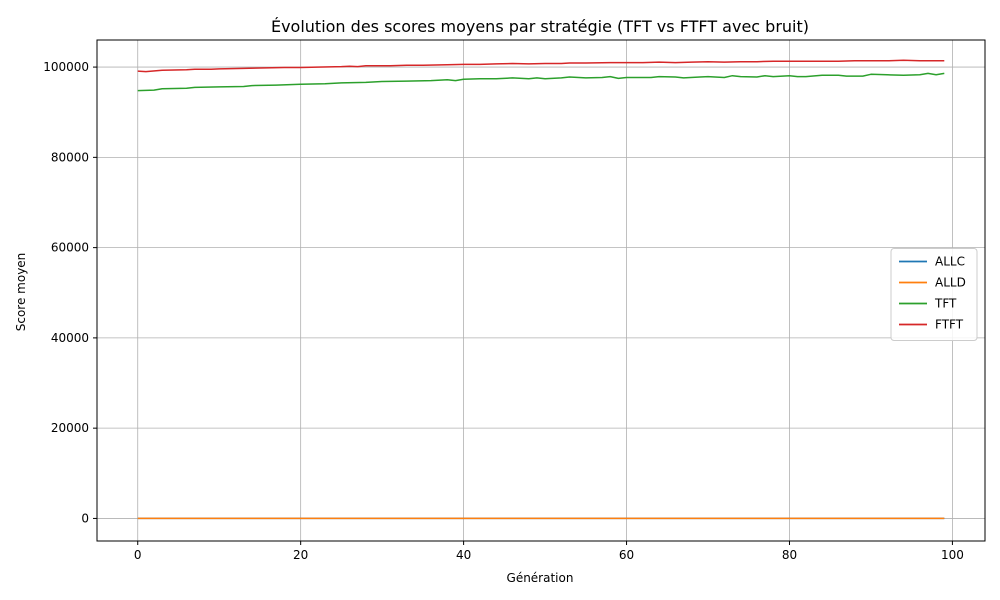  What do you see at coordinates (70, 248) in the screenshot?
I see `y-tick-label: 60000` at bounding box center [70, 248].